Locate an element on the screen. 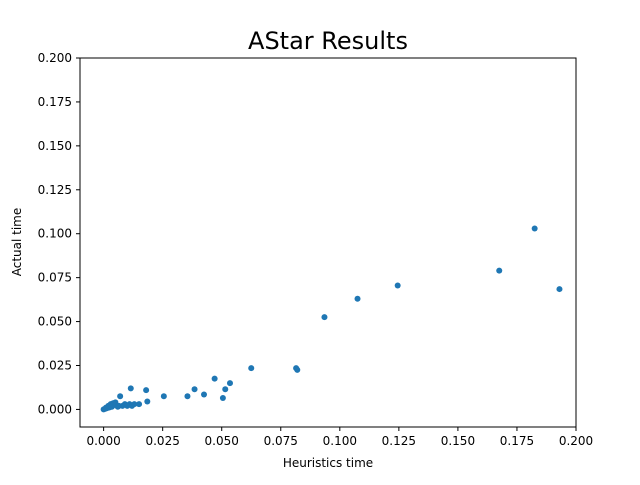 Image resolution: width=640 pixels, height=485 pixels. y-axis-label: Actual time is located at coordinates (17, 242).